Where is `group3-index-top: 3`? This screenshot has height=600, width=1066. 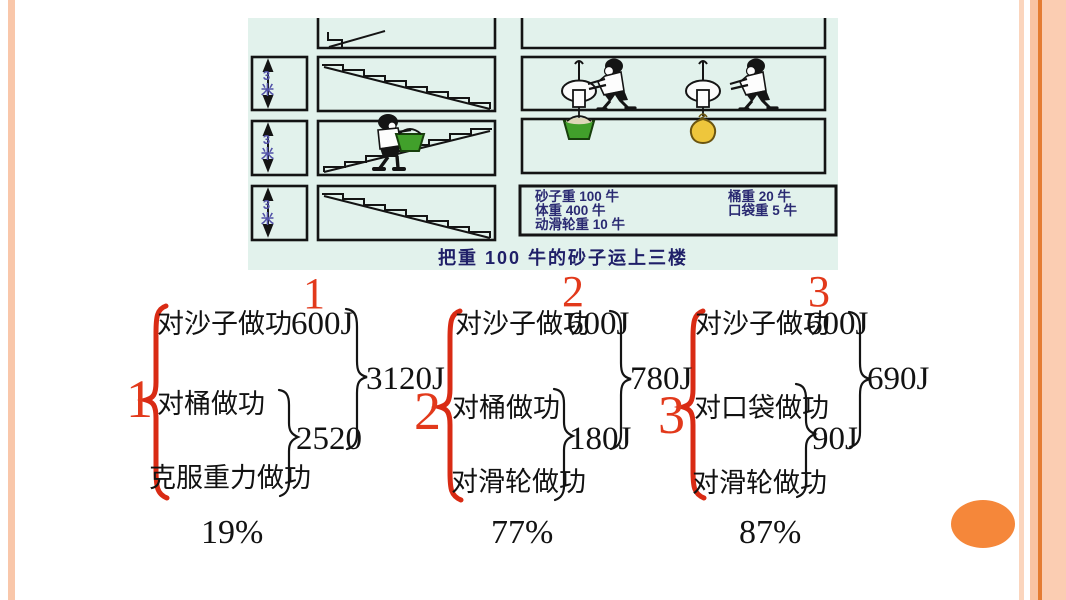
group3-index-top: 3 is located at coordinates (819, 291).